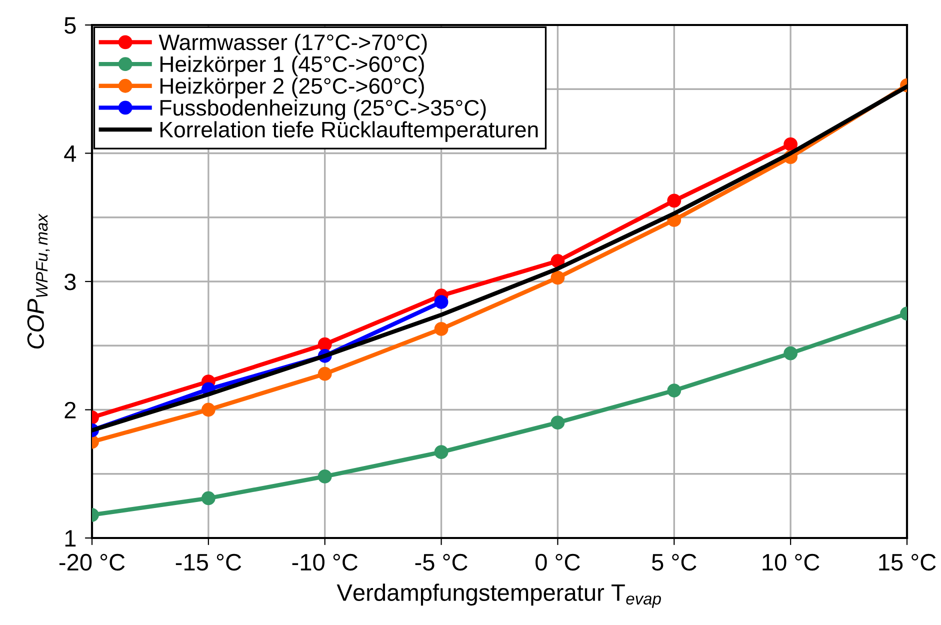 Image resolution: width=941 pixels, height=625 pixels. Describe the element at coordinates (791, 562) in the screenshot. I see `x-tick-label: 10 °C` at that location.